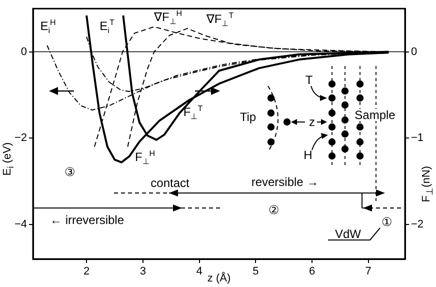 The width and height of the screenshot is (436, 287). I want to click on x-tick-label: 7, so click(368, 272).